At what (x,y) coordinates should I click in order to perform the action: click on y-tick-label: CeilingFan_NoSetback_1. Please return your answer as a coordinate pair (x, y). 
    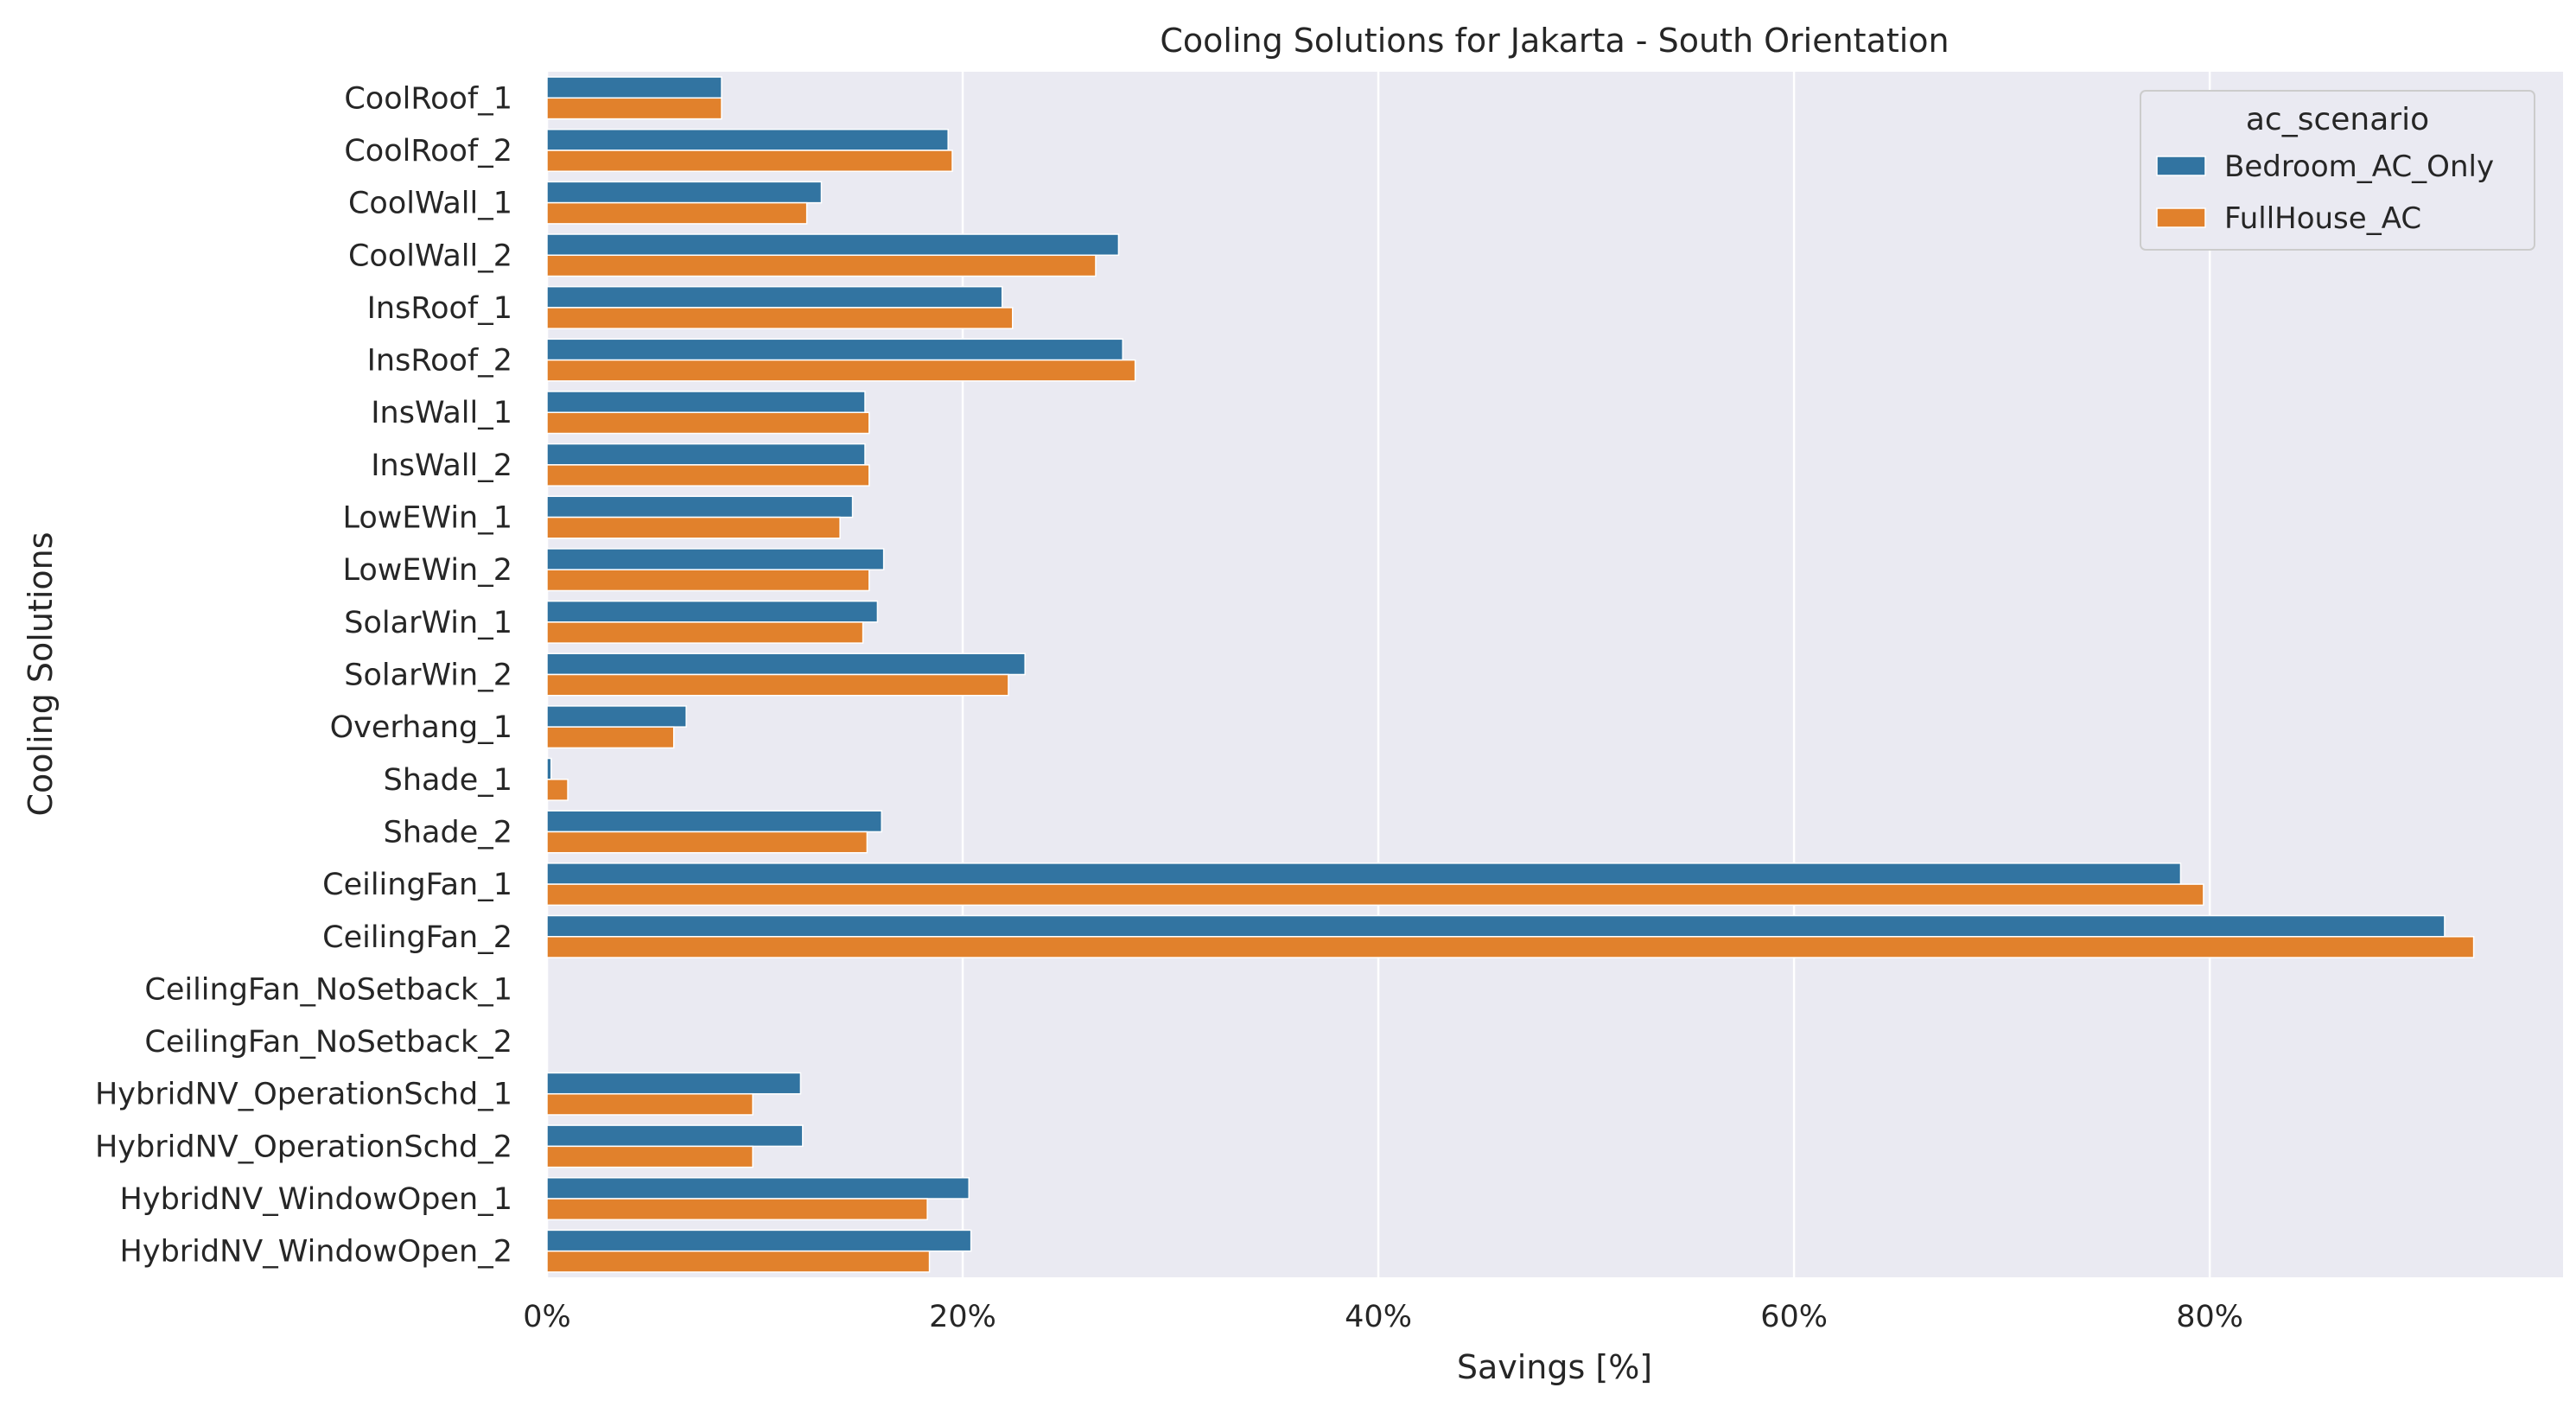
    Looking at the image, I should click on (328, 989).